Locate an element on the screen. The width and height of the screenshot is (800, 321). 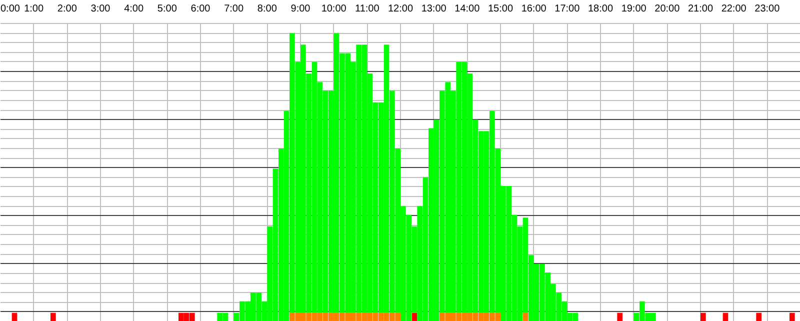
x-tick-label: 21:00 is located at coordinates (701, 9).